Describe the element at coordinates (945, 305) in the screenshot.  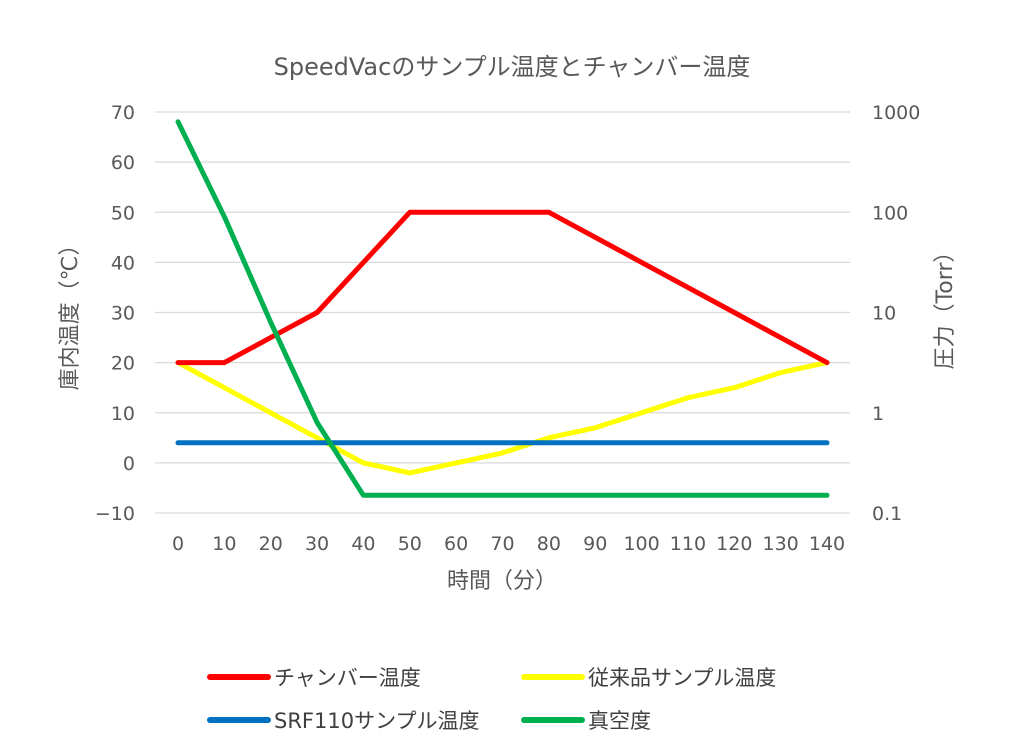
I see `y2-axis-title: 圧力（Torr）` at that location.